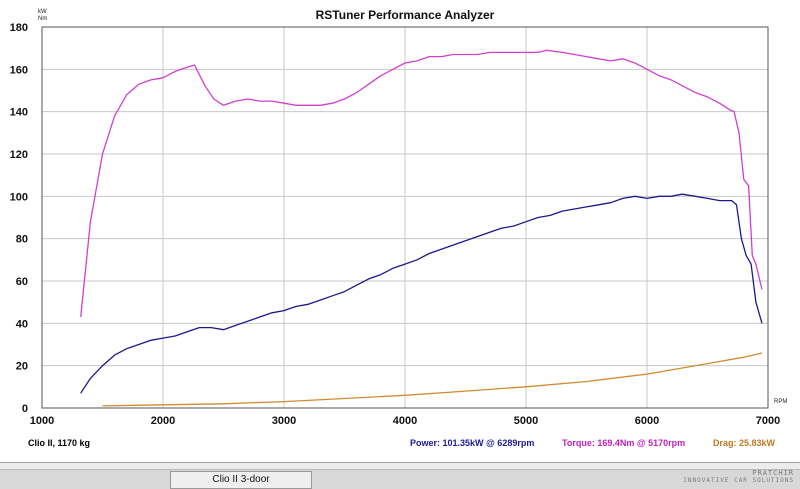  Describe the element at coordinates (19, 155) in the screenshot. I see `y-tick-label: 120` at that location.